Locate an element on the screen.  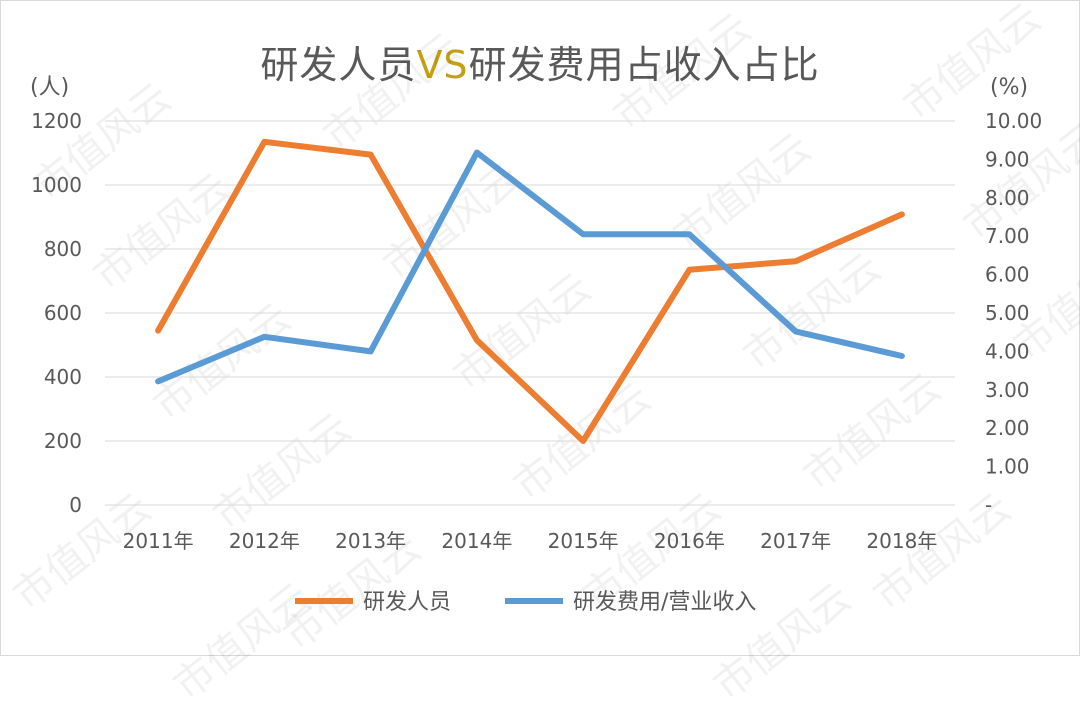
left-axis-tick-label: 1000 is located at coordinates (56, 185).